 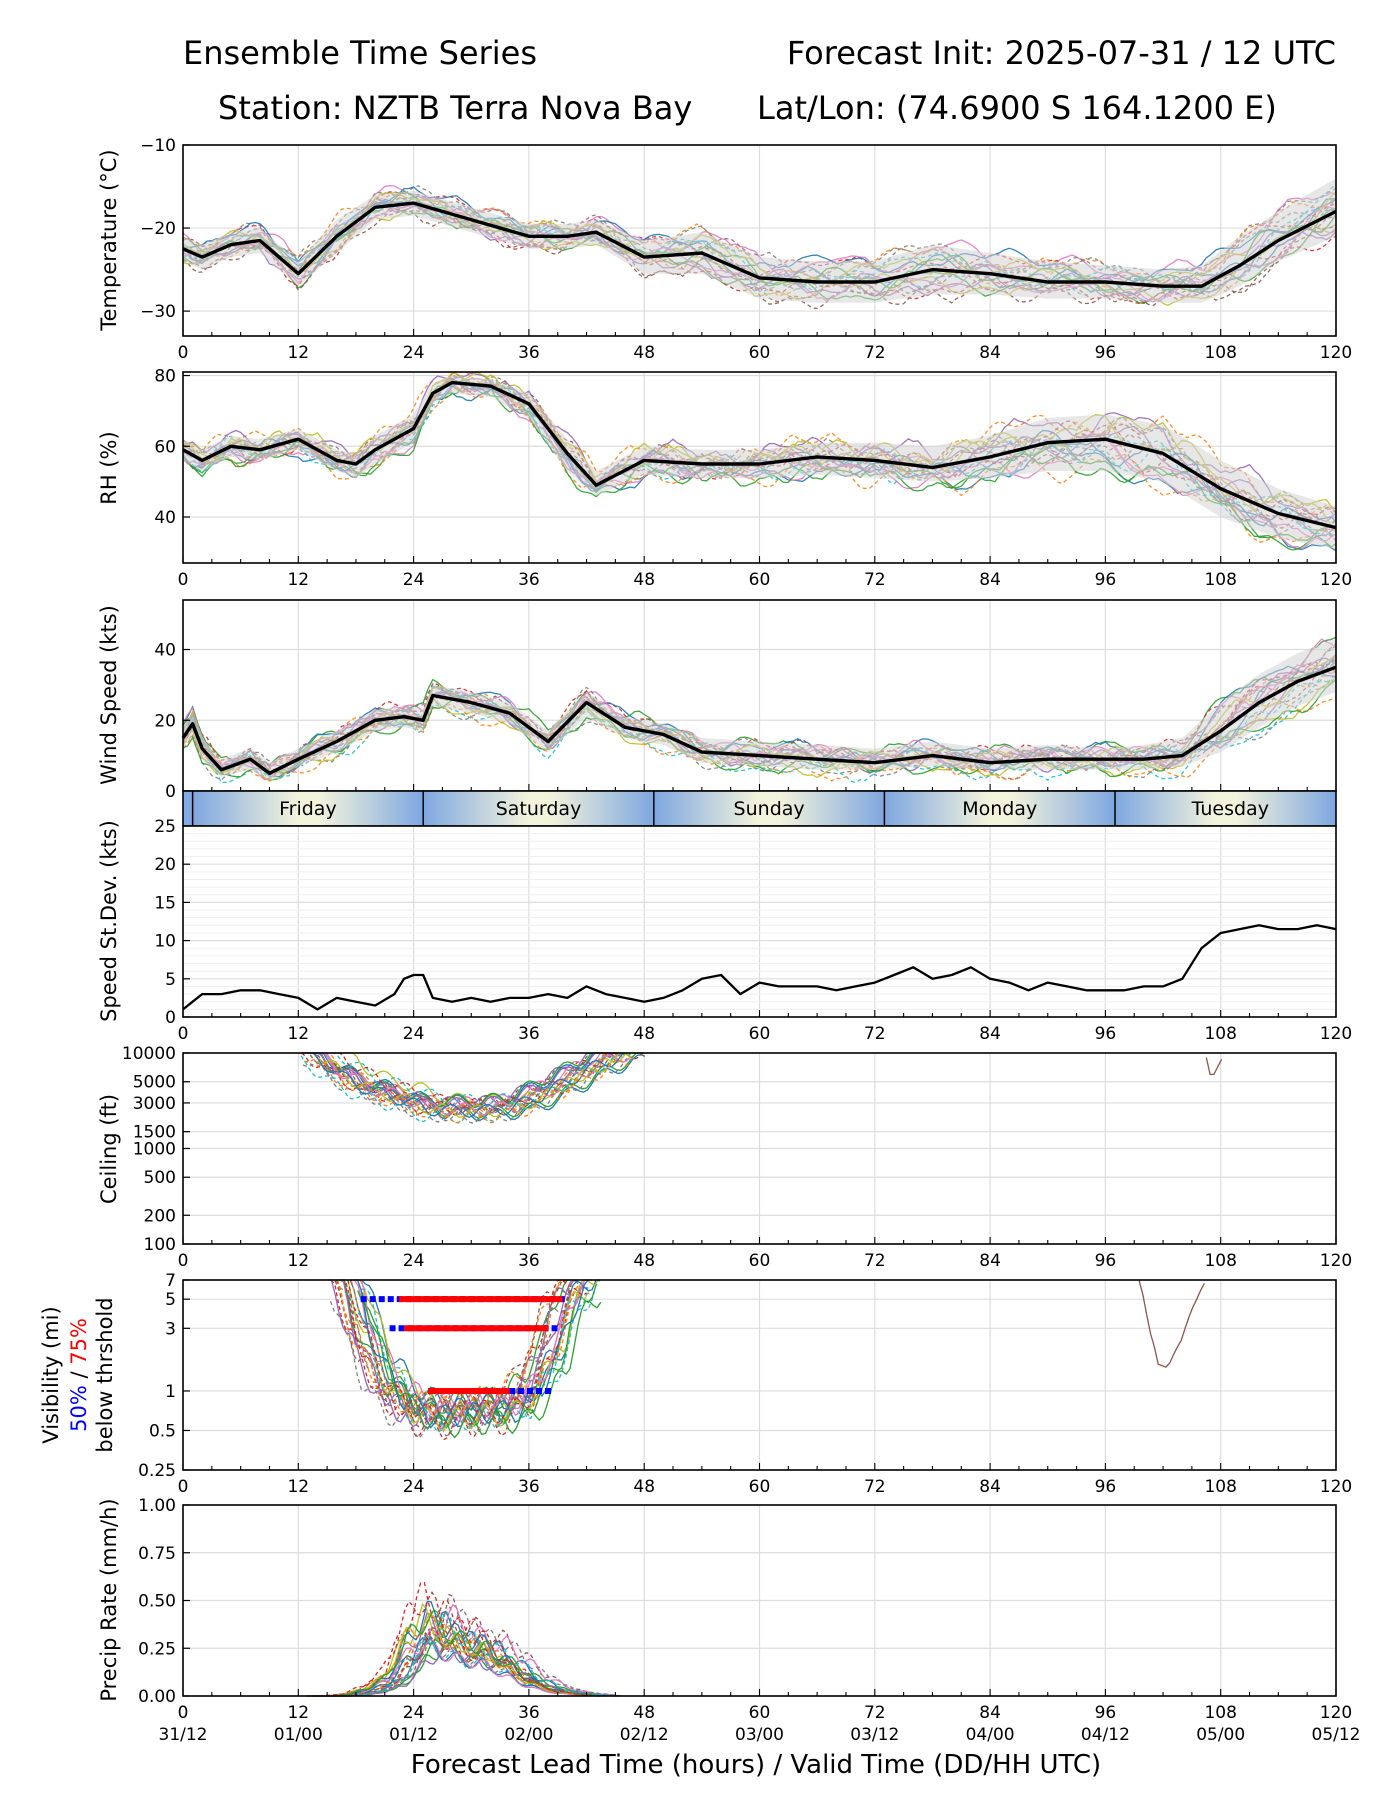 What do you see at coordinates (298, 580) in the screenshot?
I see `rh-xtick-label: 12` at bounding box center [298, 580].